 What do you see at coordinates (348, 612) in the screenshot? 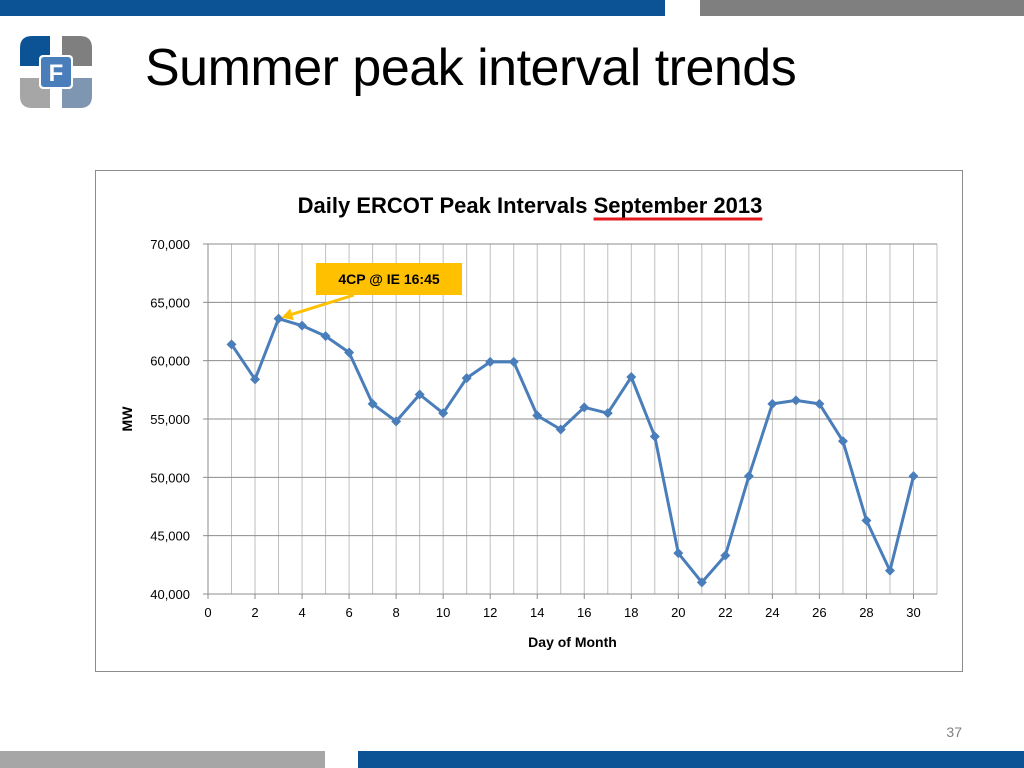
I see `x-tick-label: 6` at bounding box center [348, 612].